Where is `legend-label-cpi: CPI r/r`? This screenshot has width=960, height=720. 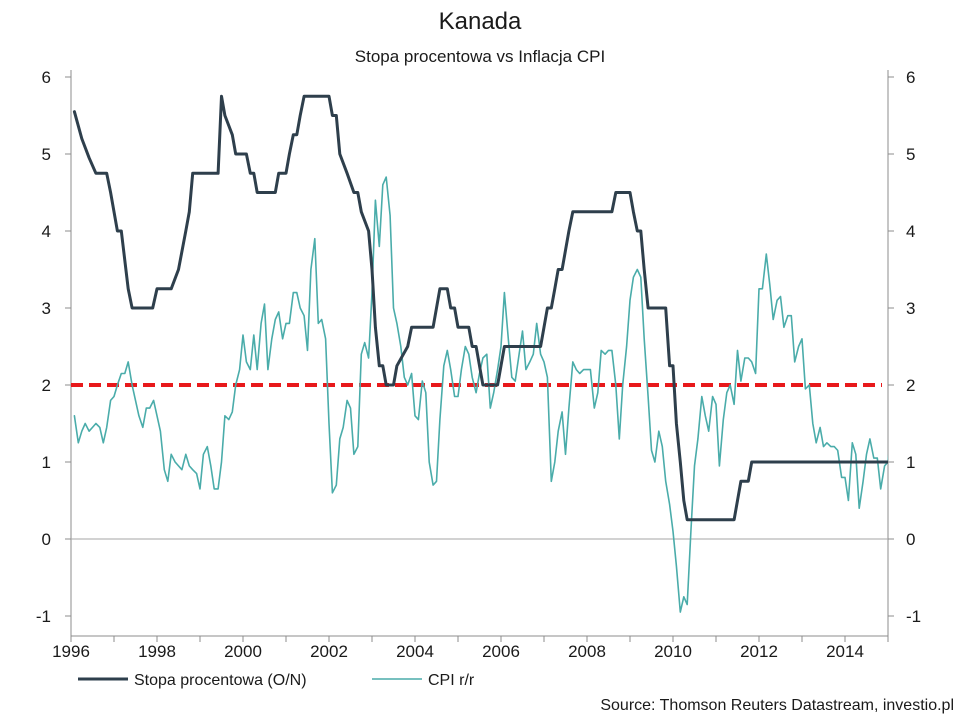
legend-label-cpi: CPI r/r is located at coordinates (451, 680).